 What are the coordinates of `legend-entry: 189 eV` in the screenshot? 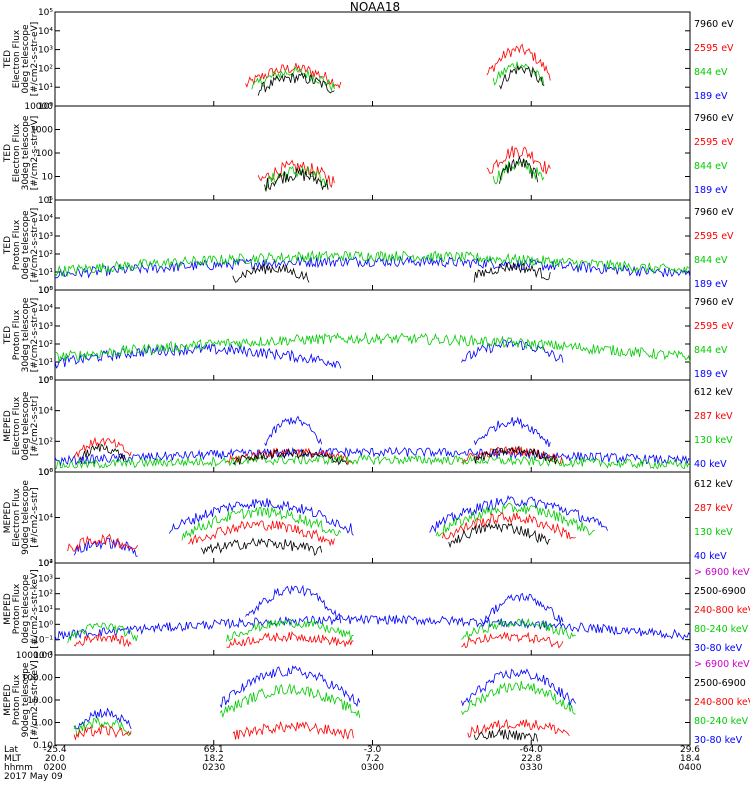 It's located at (711, 374).